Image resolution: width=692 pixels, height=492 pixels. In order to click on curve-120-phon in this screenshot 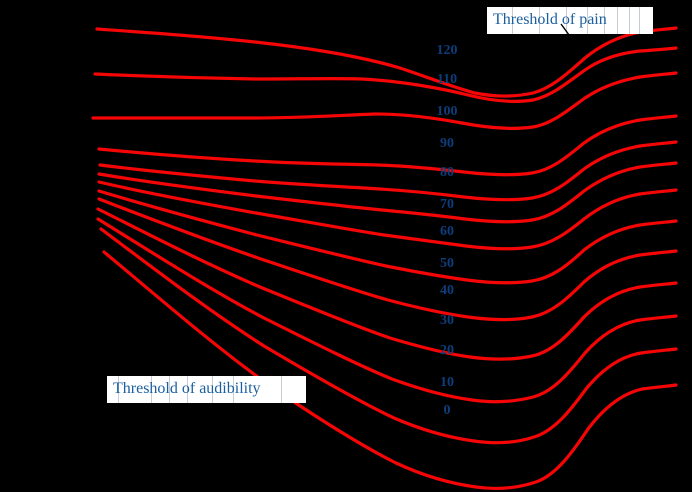, I will do `click(386, 62)`.